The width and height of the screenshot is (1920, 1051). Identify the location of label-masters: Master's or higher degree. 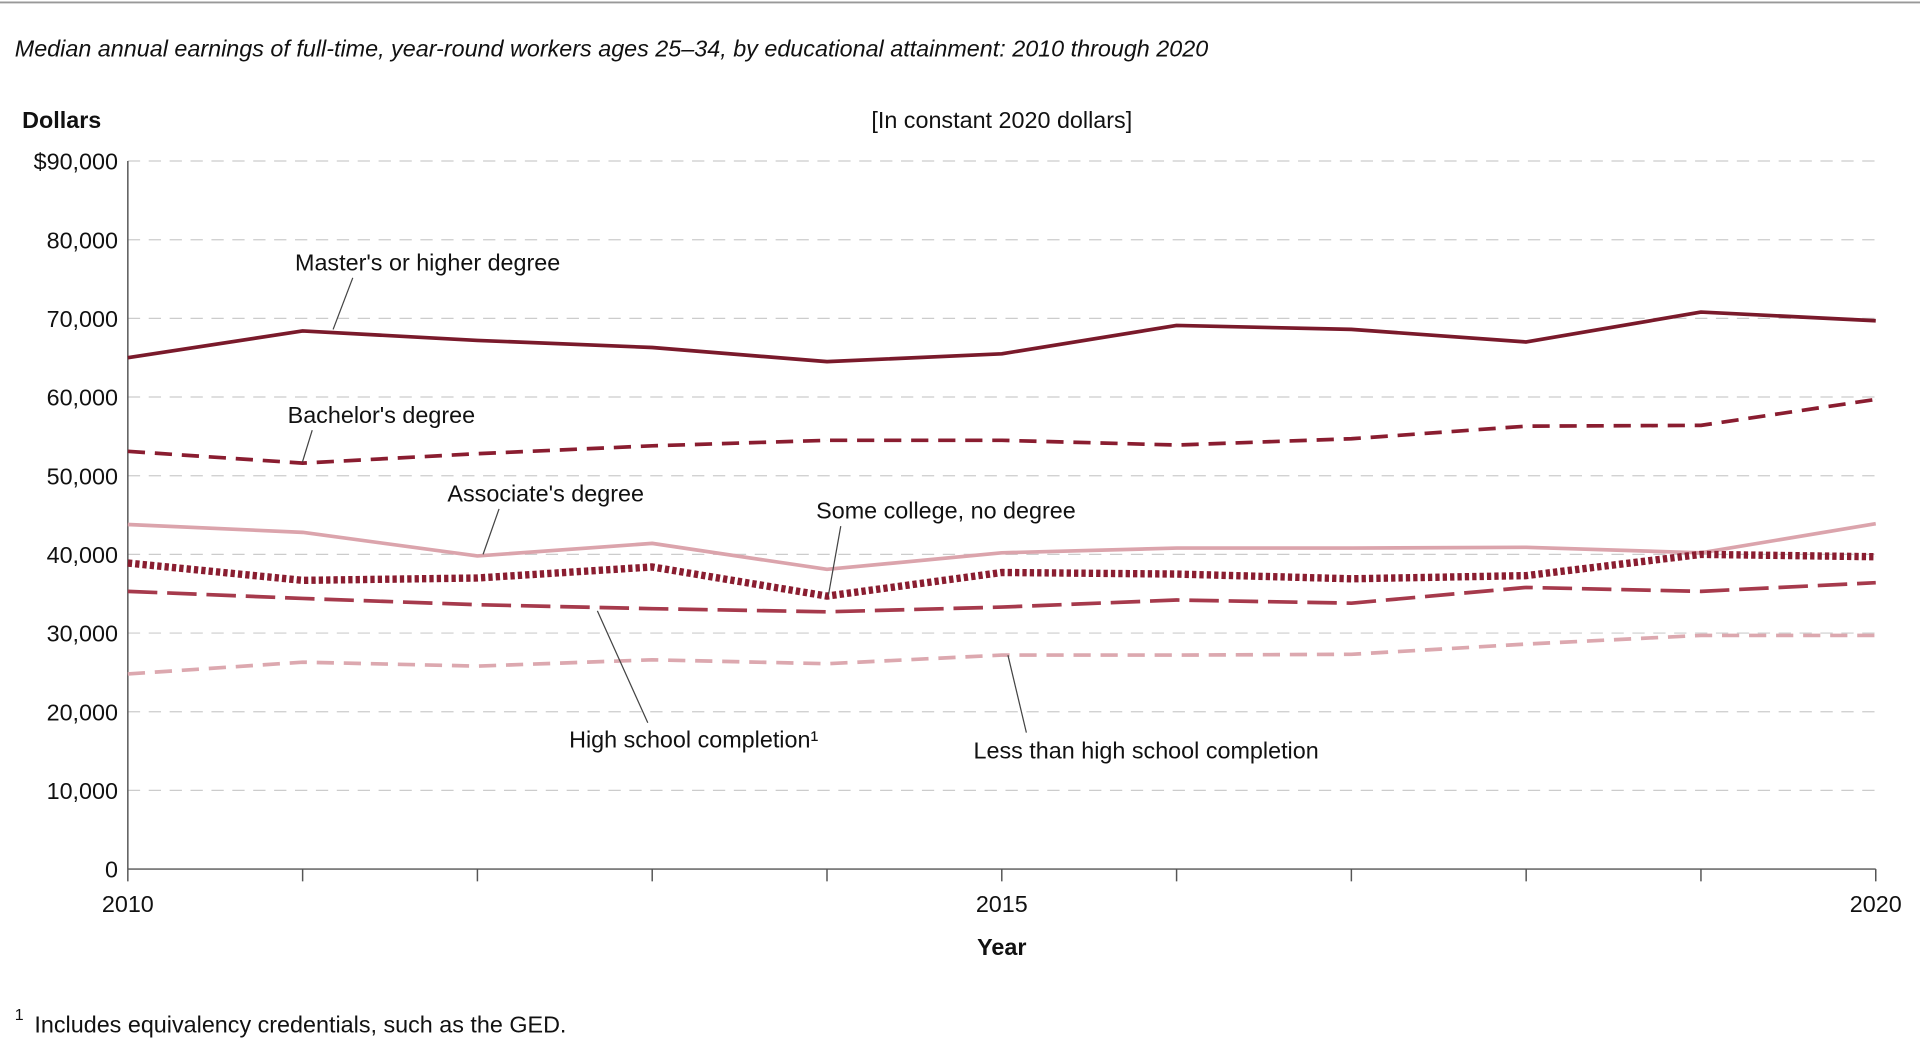
(427, 262).